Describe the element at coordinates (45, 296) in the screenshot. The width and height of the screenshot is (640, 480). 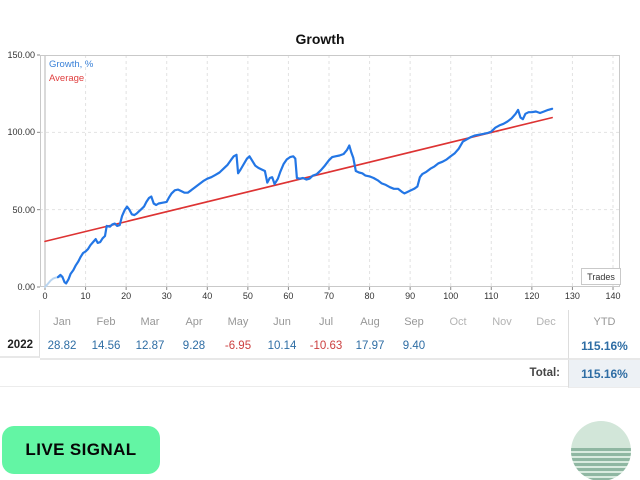
I see `x-tick-label: 0` at that location.